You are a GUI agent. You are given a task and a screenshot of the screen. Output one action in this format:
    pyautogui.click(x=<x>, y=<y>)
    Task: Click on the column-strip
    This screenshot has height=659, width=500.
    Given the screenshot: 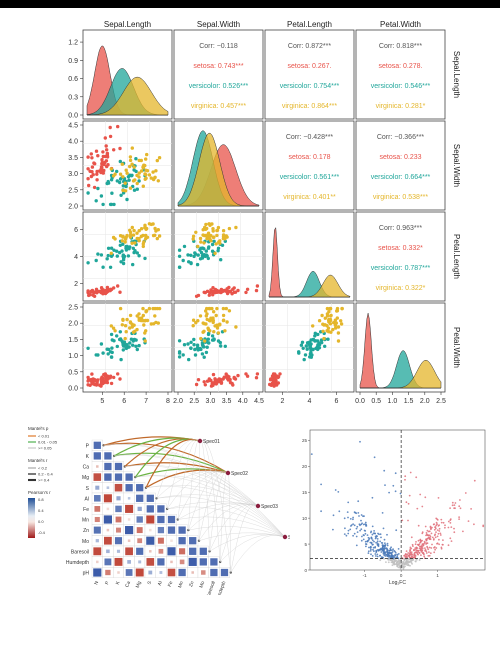 What is the action you would take?
    pyautogui.click(x=218, y=24)
    